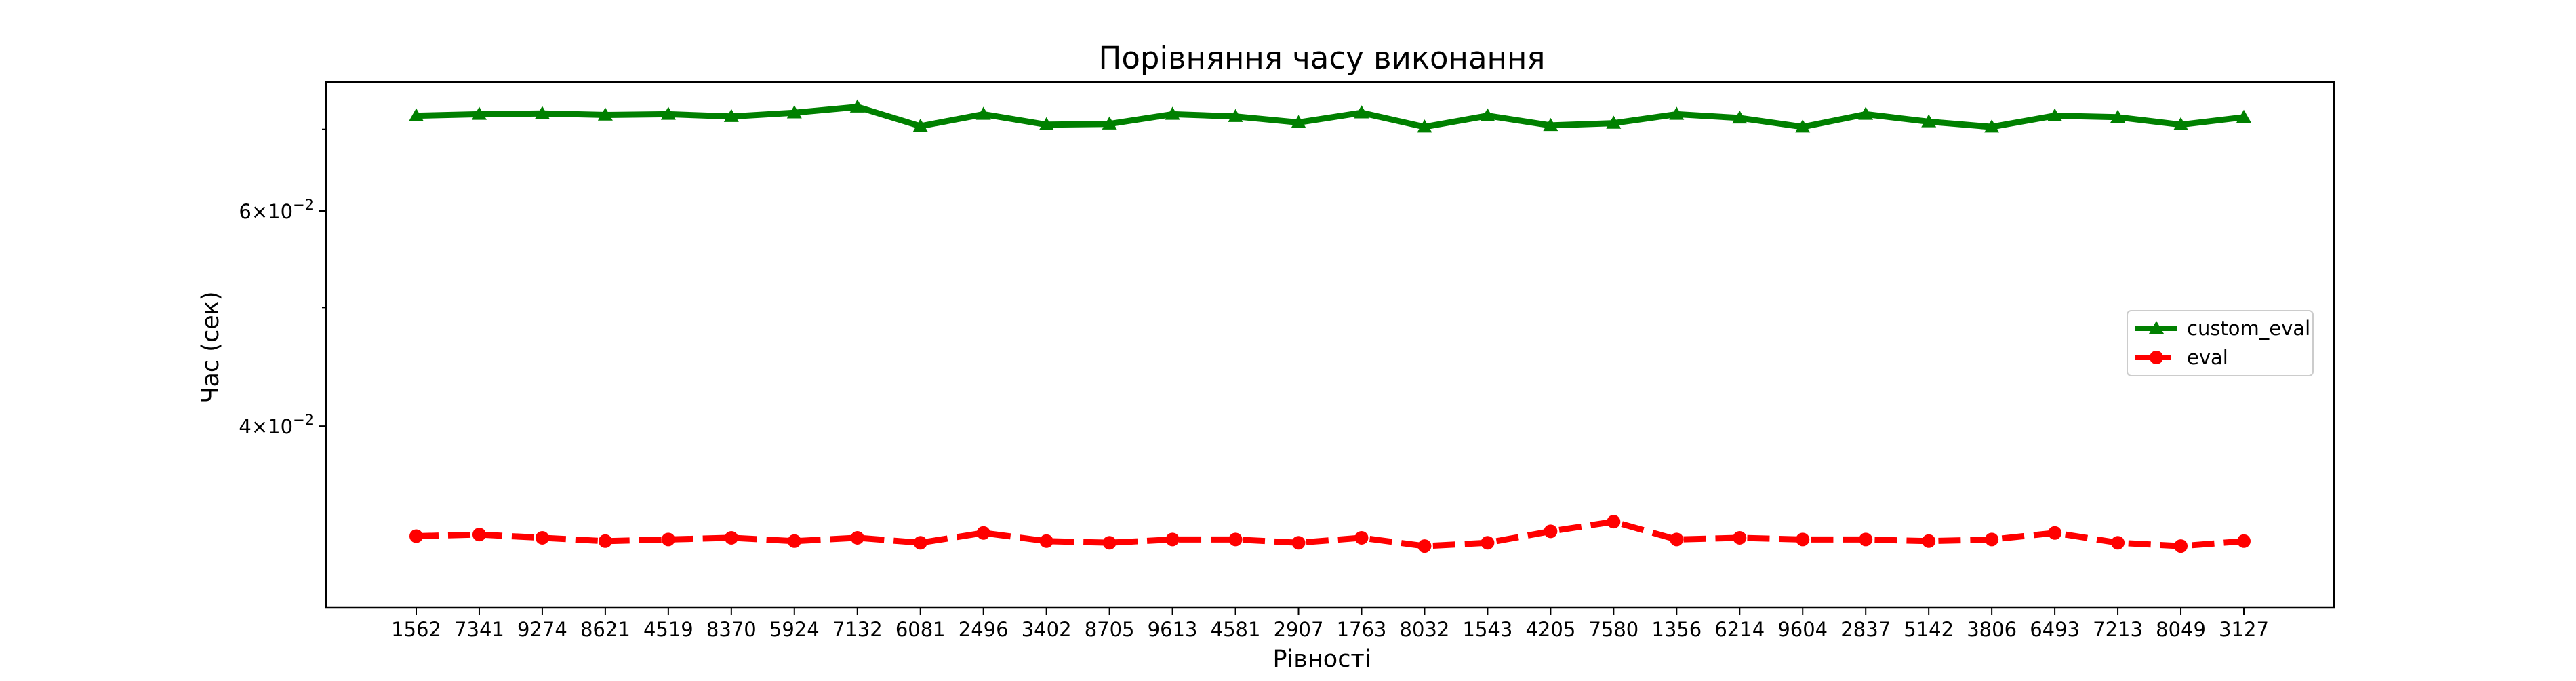 The image size is (2576, 681). What do you see at coordinates (2055, 629) in the screenshot?
I see `x-tick-label: 6493` at bounding box center [2055, 629].